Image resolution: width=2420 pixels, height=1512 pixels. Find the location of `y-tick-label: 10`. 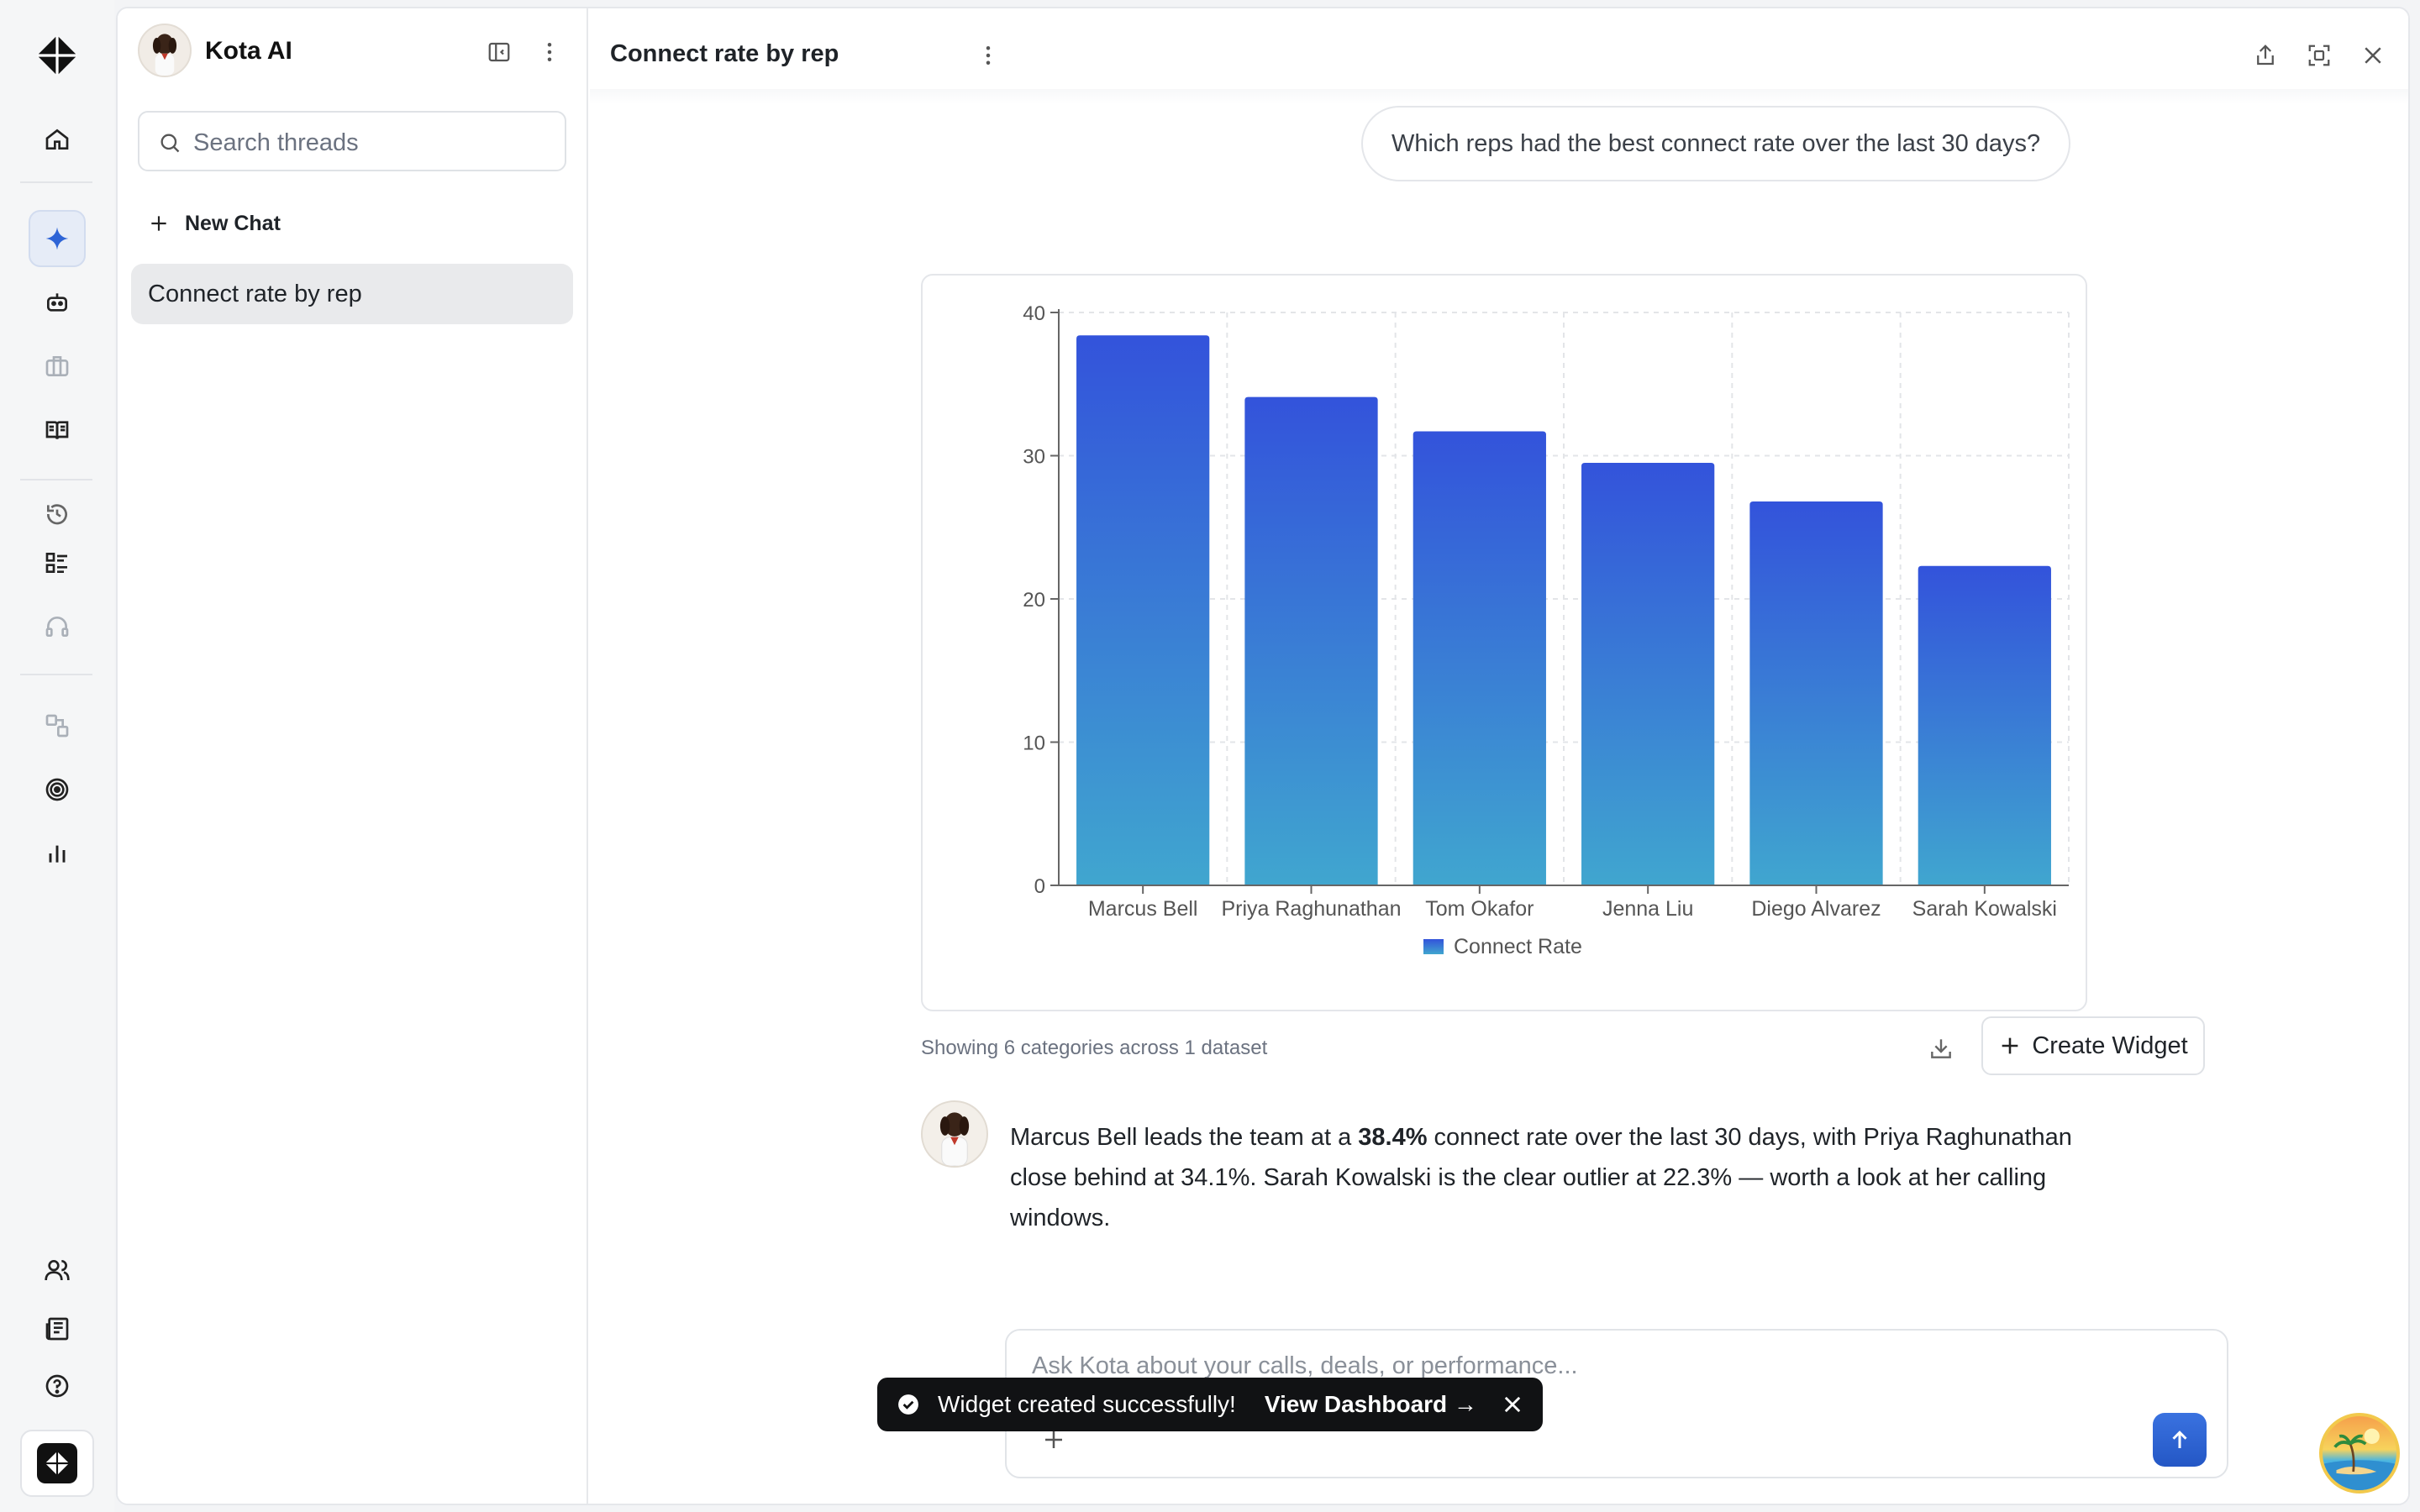

y-tick-label: 10 is located at coordinates (1034, 743).